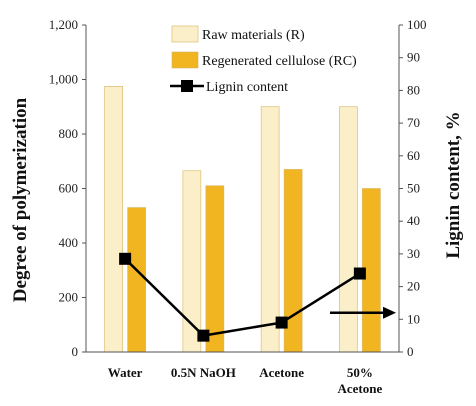  What do you see at coordinates (410, 351) in the screenshot?
I see `y-tick-label-right: 0` at bounding box center [410, 351].